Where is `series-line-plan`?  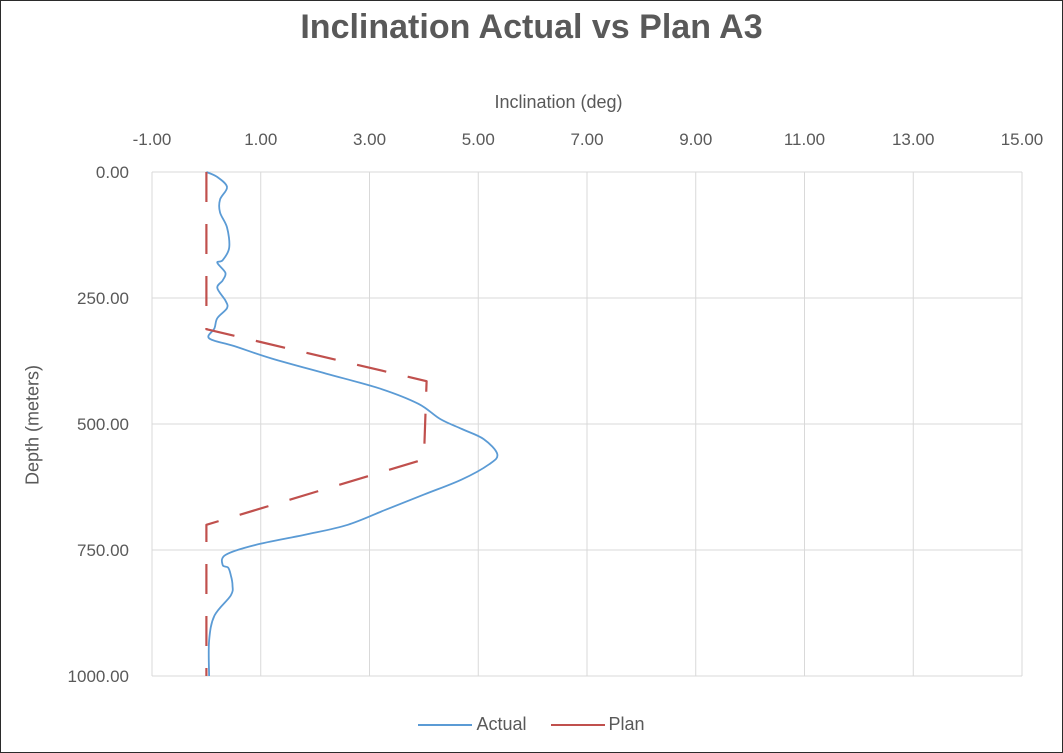
series-line-plan is located at coordinates (316, 424).